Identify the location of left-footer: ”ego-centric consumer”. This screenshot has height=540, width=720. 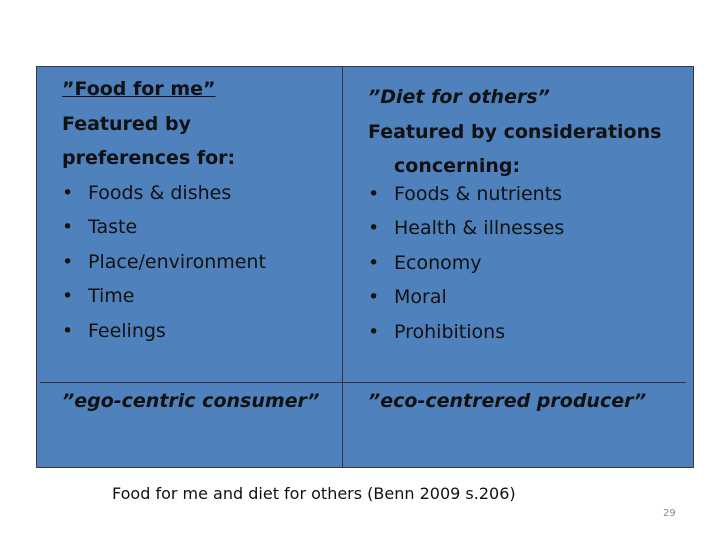
(191, 401).